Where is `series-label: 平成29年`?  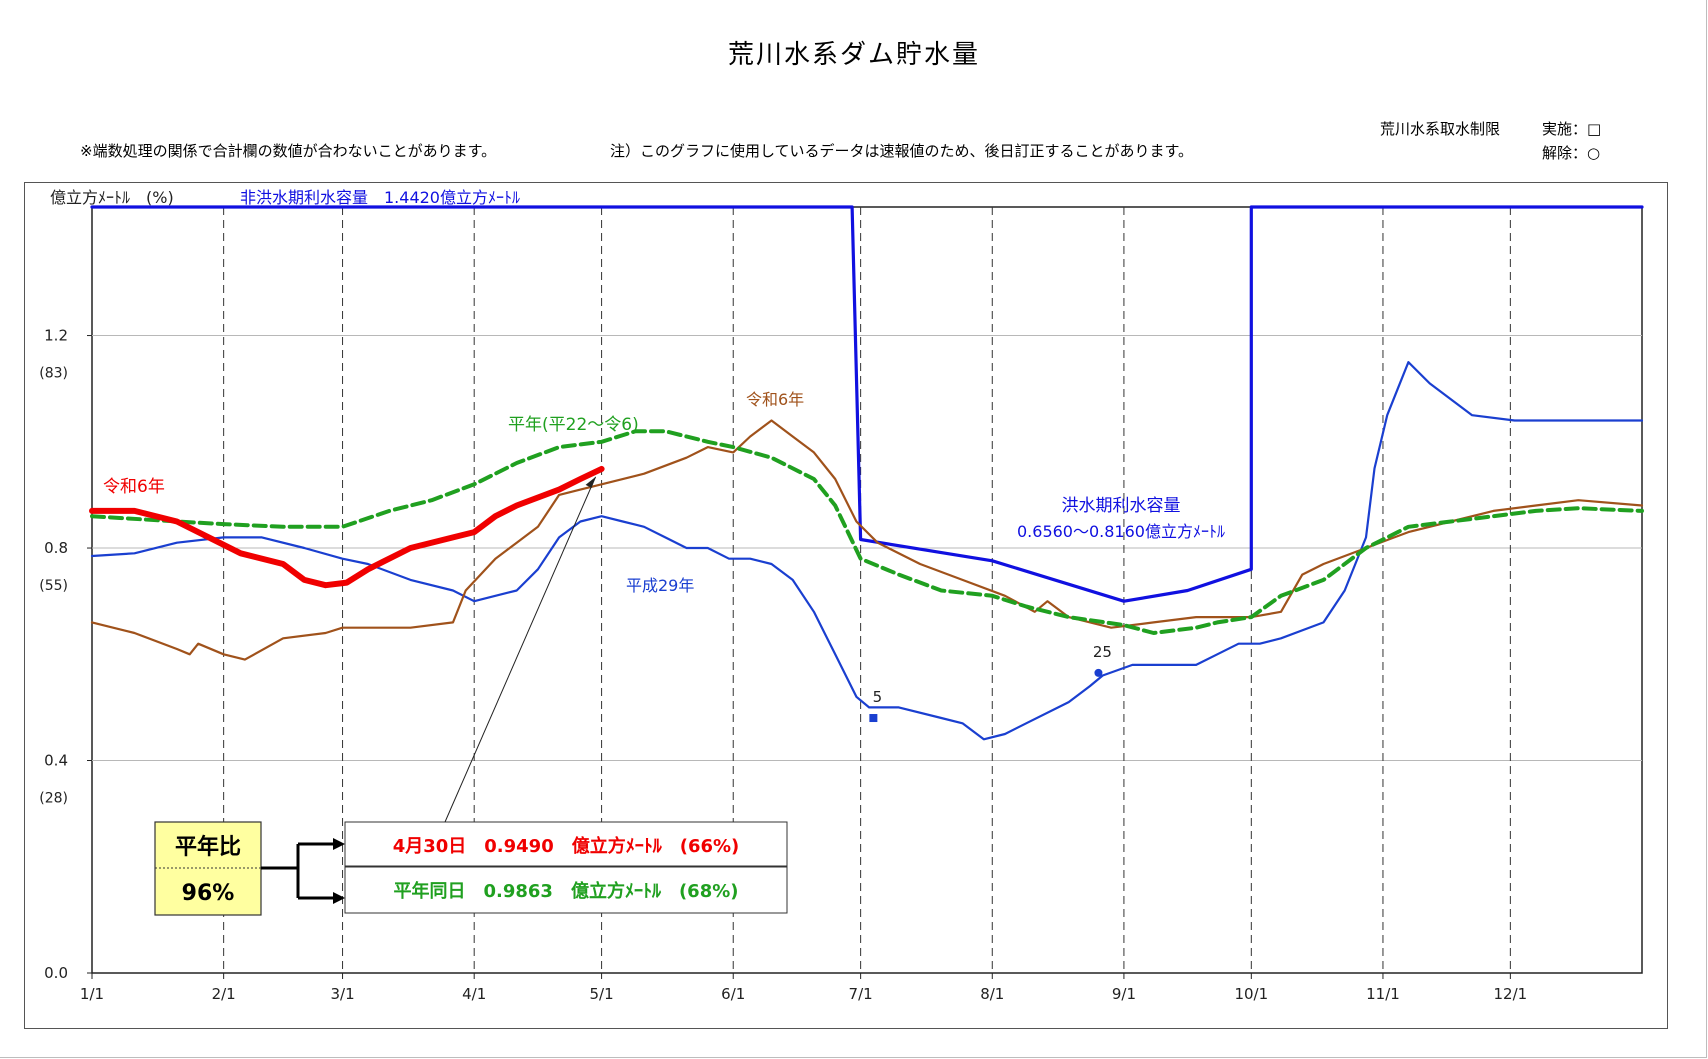 series-label: 平成29年 is located at coordinates (660, 585).